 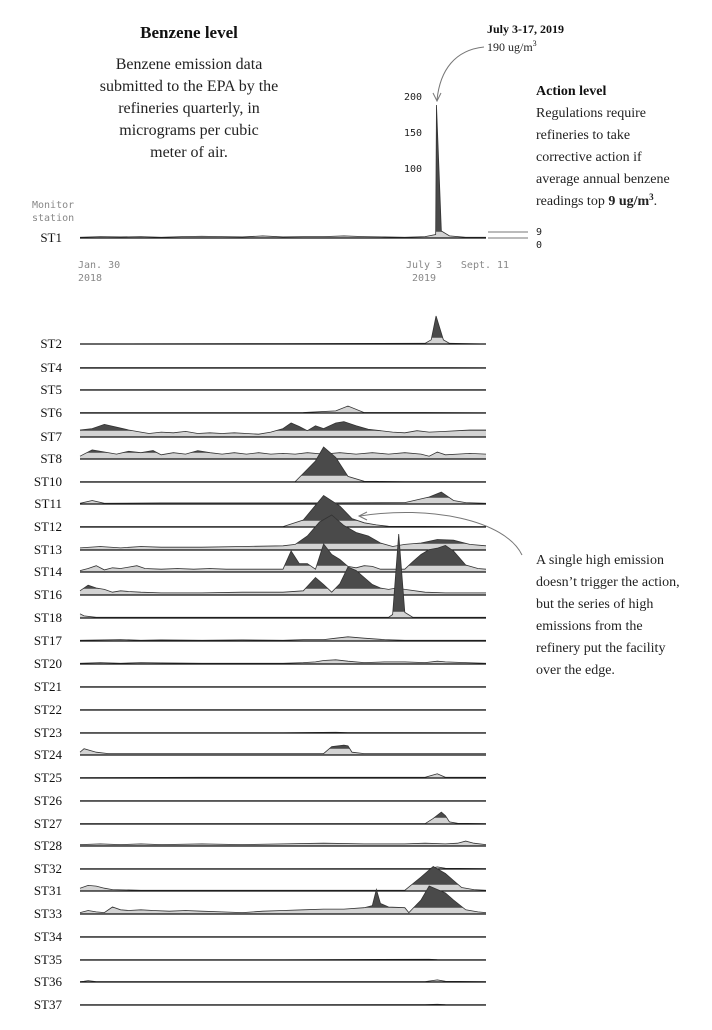 I want to click on station-label-st16: ST16, so click(x=48, y=594).